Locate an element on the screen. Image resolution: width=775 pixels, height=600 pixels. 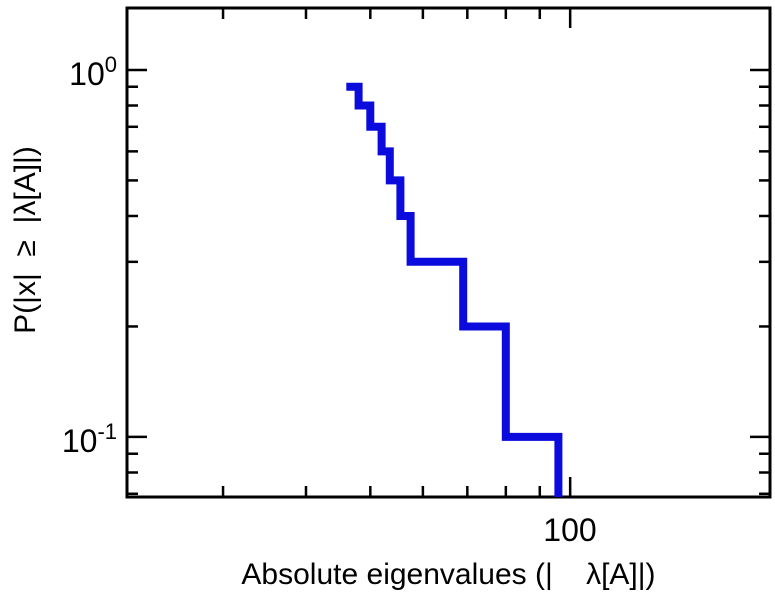
y-tick-exponent: -1 is located at coordinates (107, 431).